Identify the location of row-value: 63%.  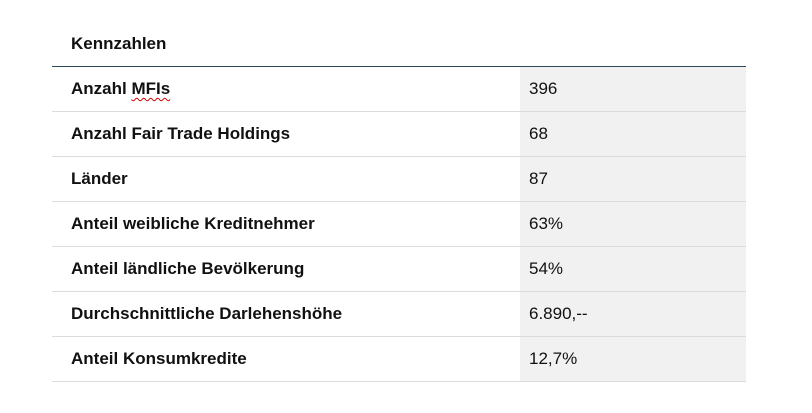
(633, 224).